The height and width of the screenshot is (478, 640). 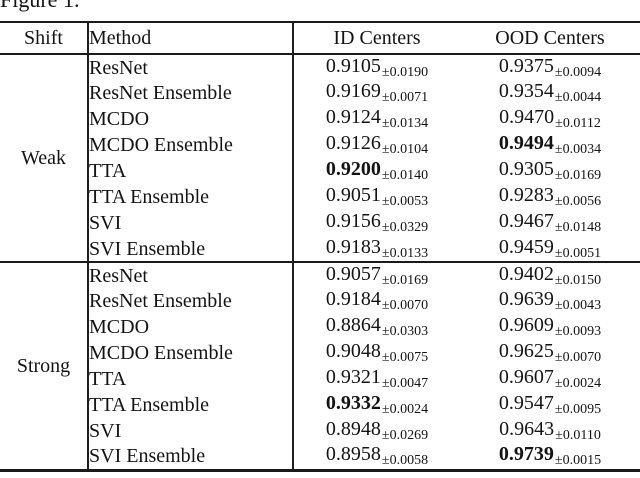 I want to click on id-err: ±0.0303, so click(x=405, y=331).